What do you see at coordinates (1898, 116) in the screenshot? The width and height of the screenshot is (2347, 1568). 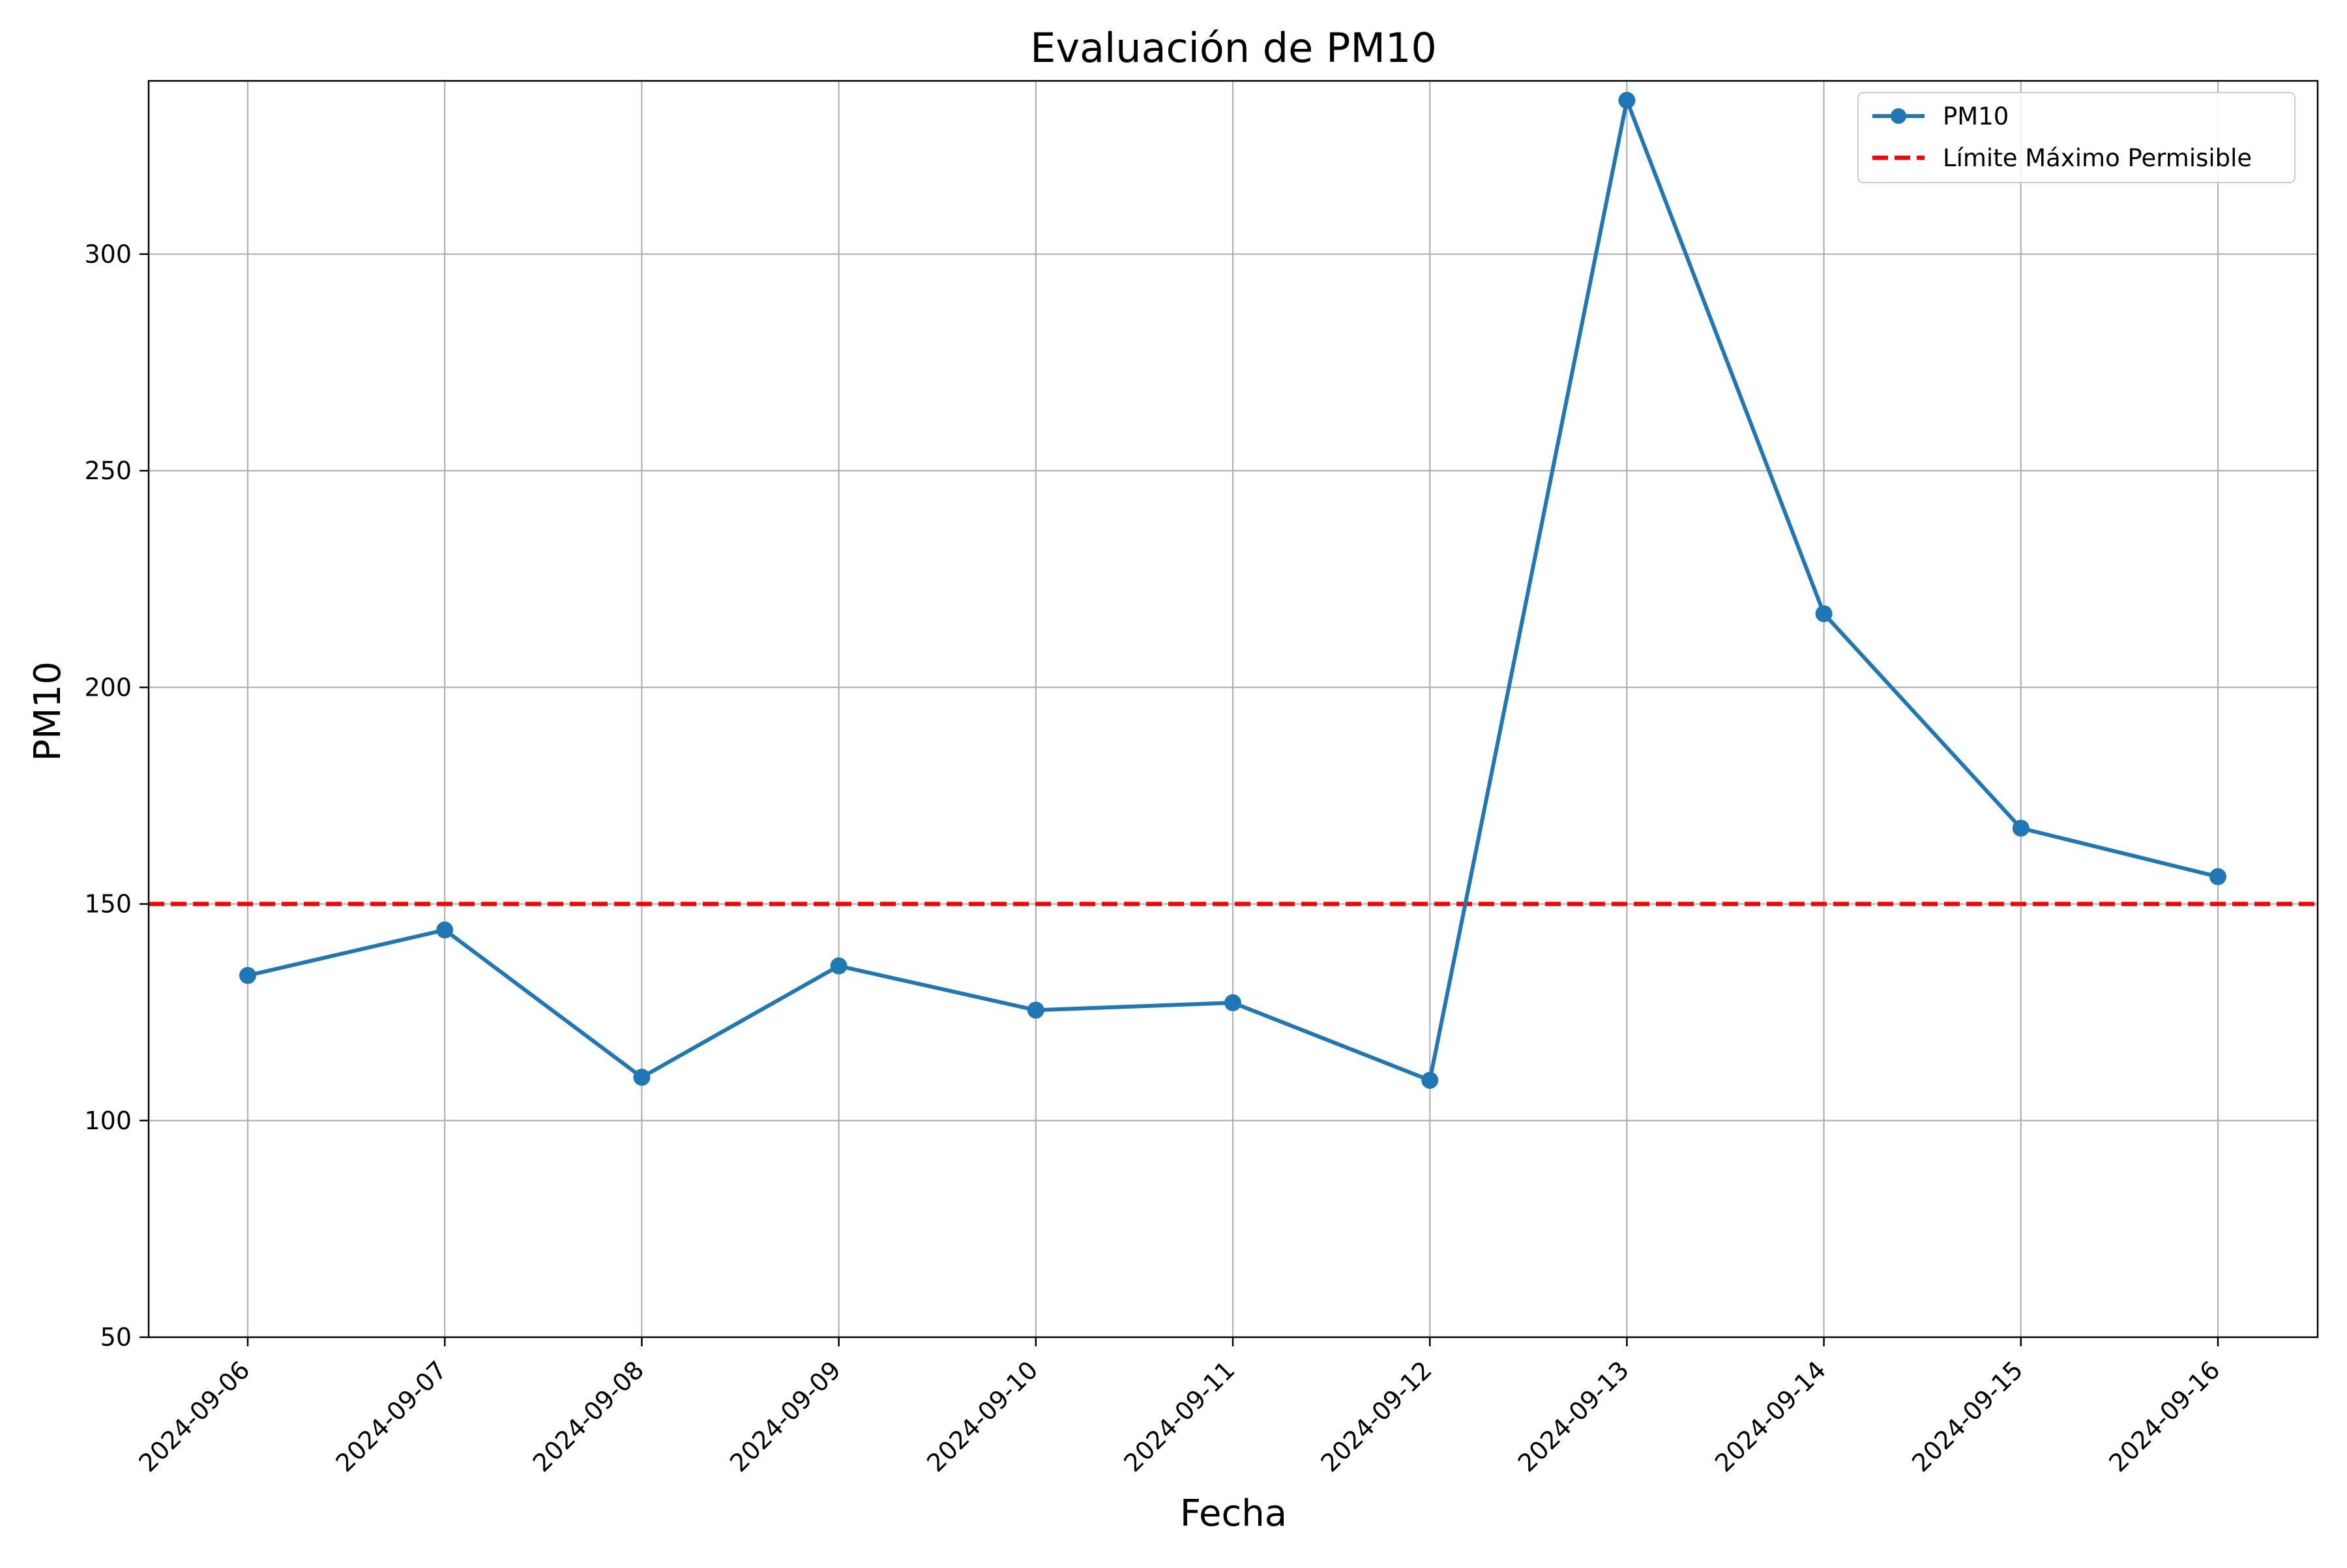 I see `legend-marker-pm10` at bounding box center [1898, 116].